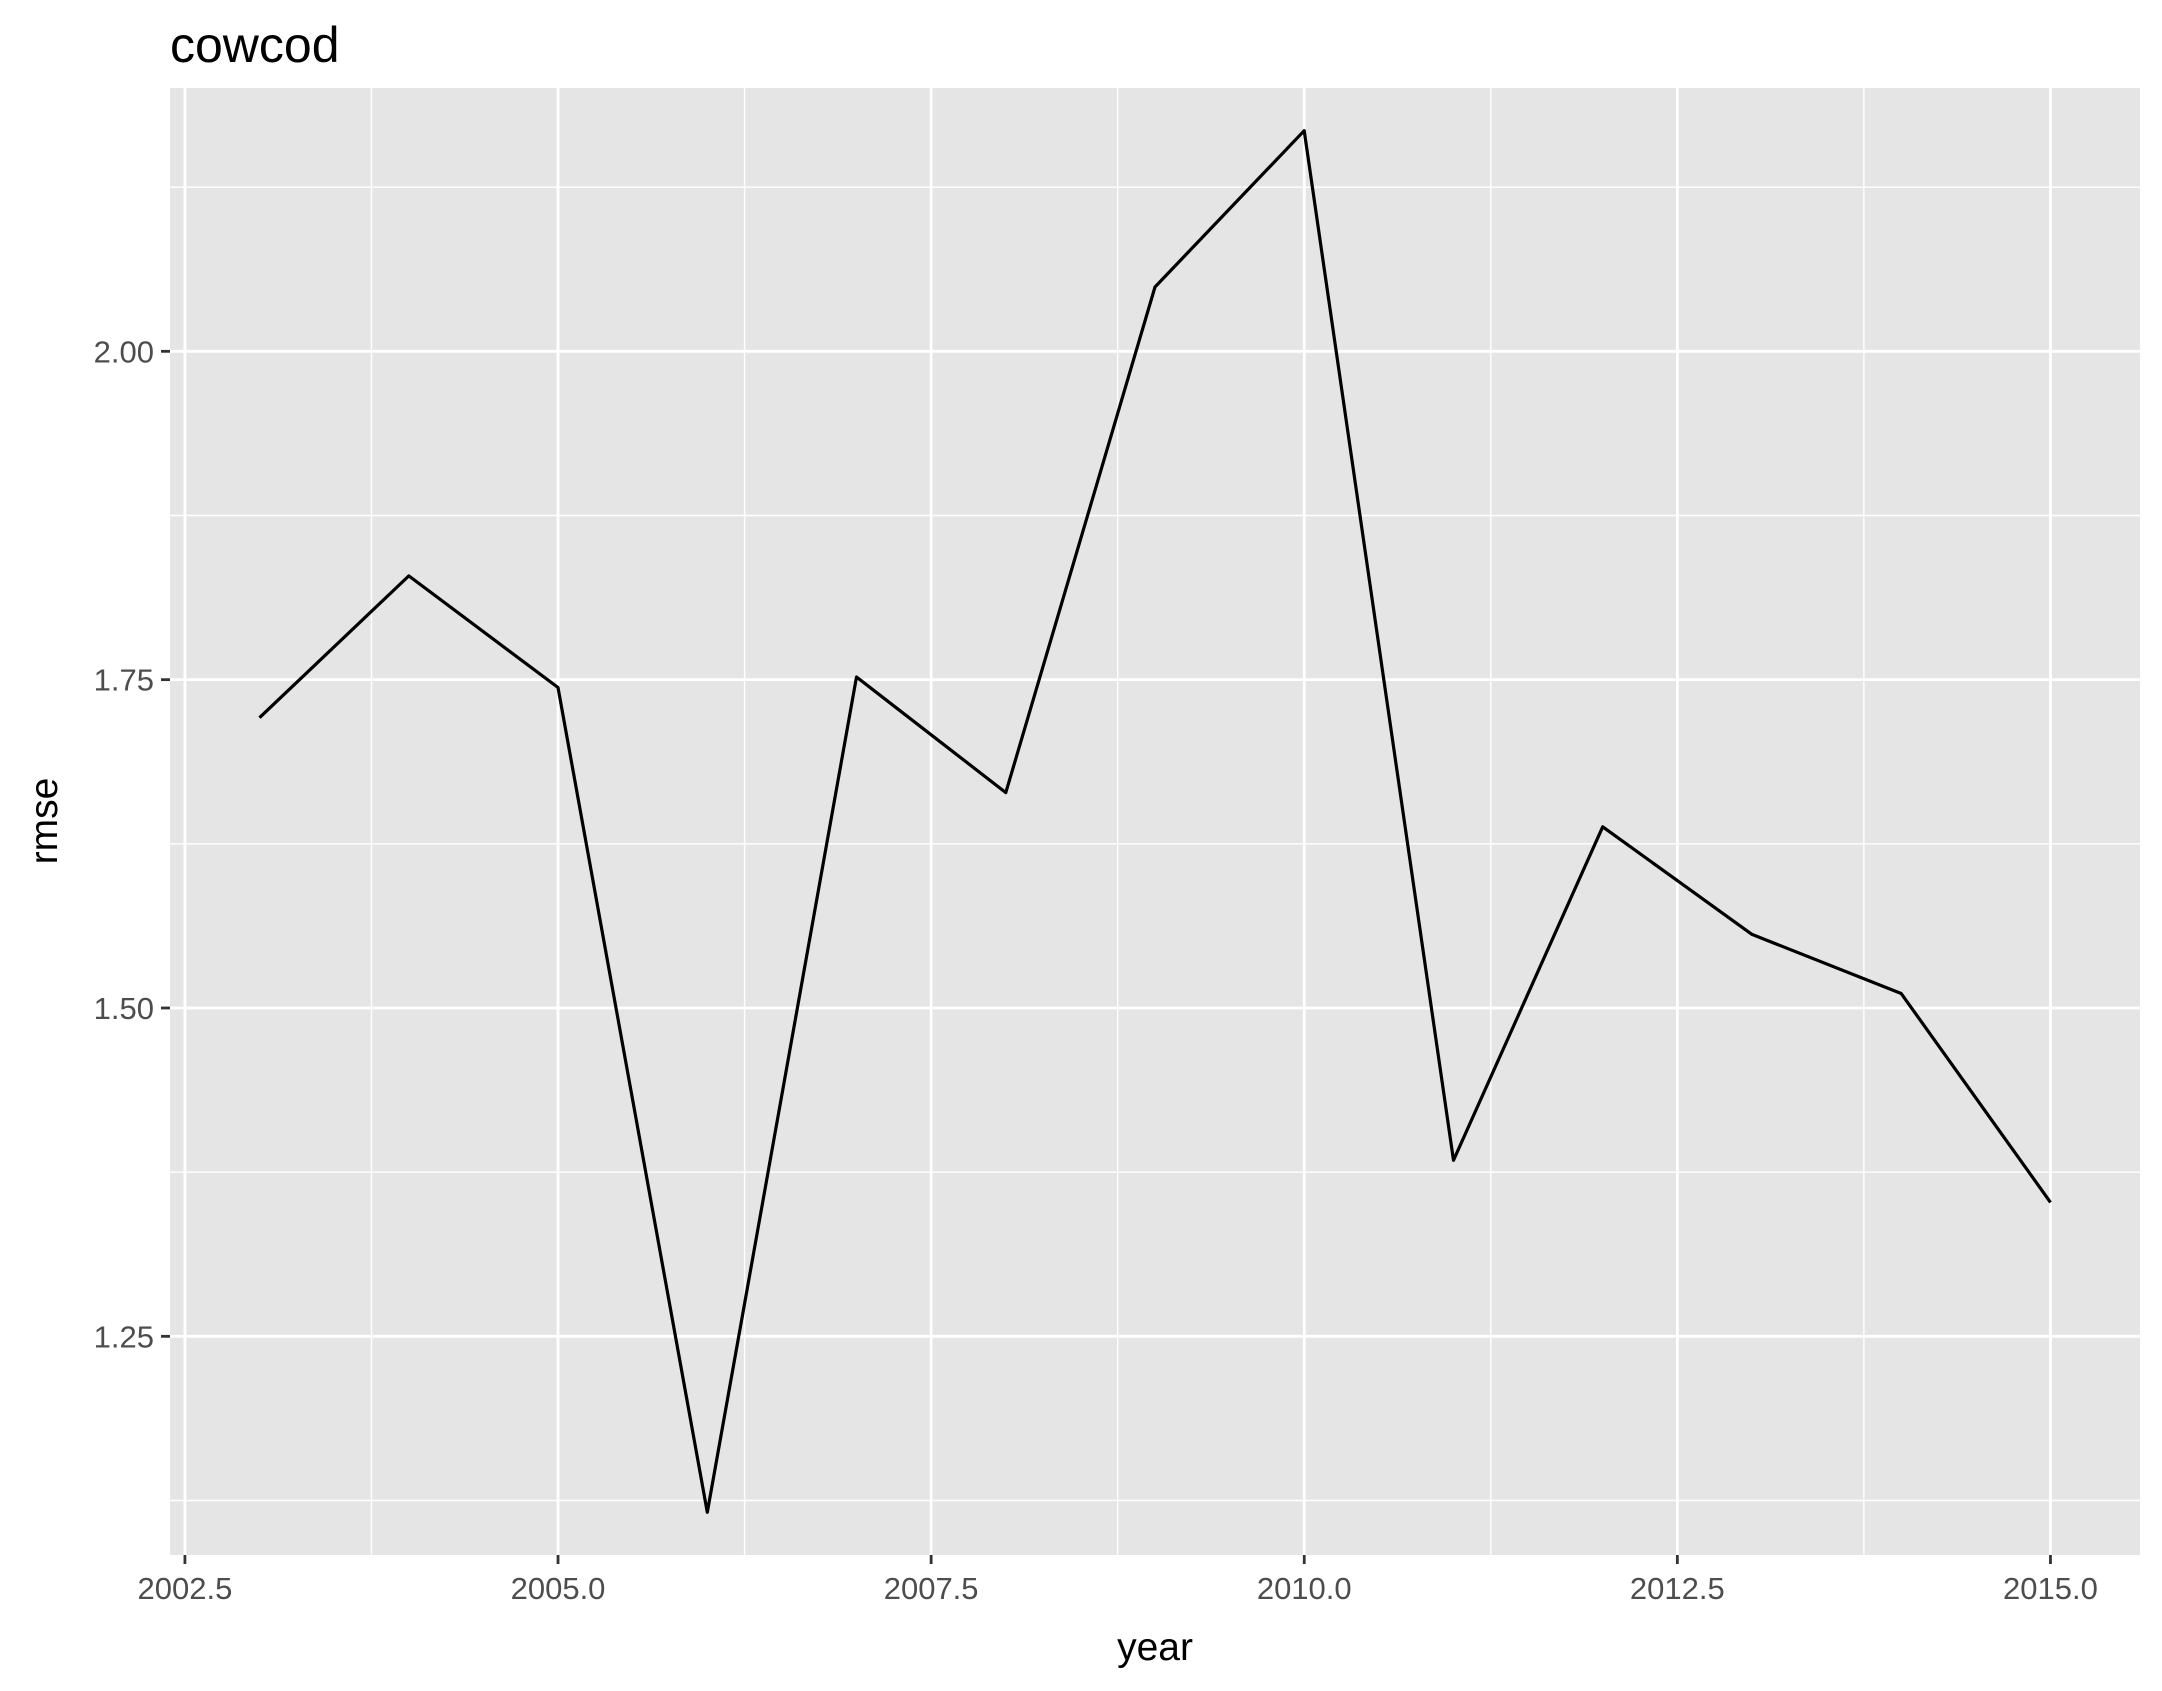 This screenshot has width=2162, height=1691. I want to click on y-tick-label: 1.75, so click(124, 680).